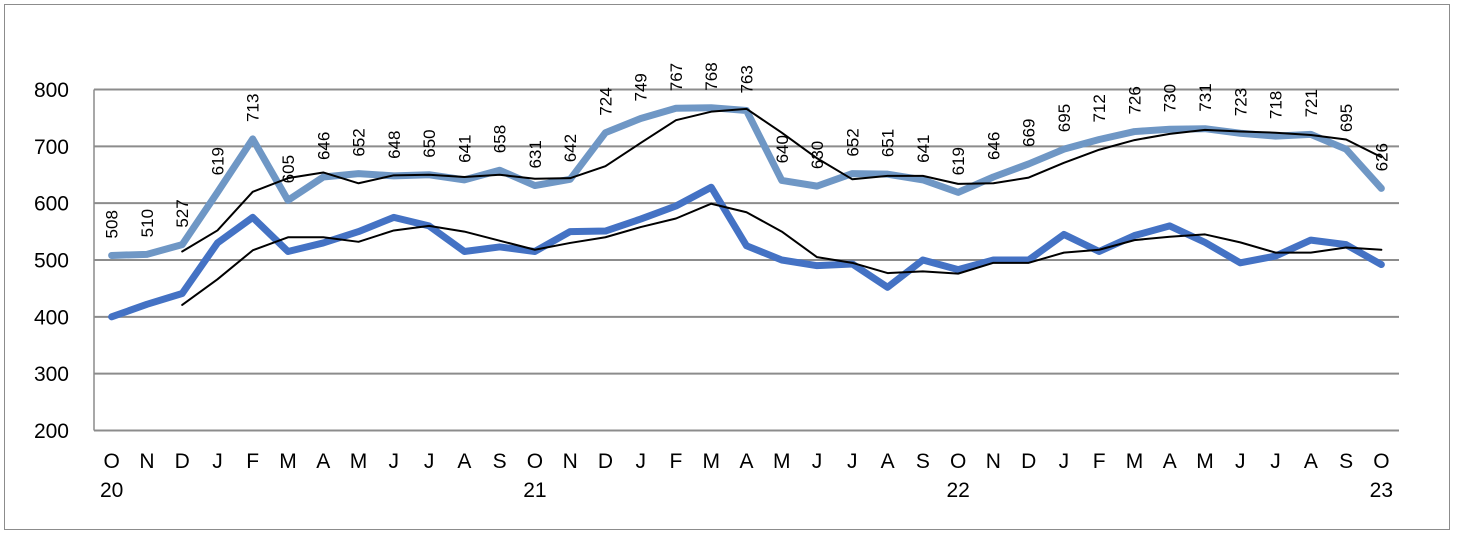 The height and width of the screenshot is (538, 1460). Describe the element at coordinates (957, 490) in the screenshot. I see `x-year-label: 22` at that location.